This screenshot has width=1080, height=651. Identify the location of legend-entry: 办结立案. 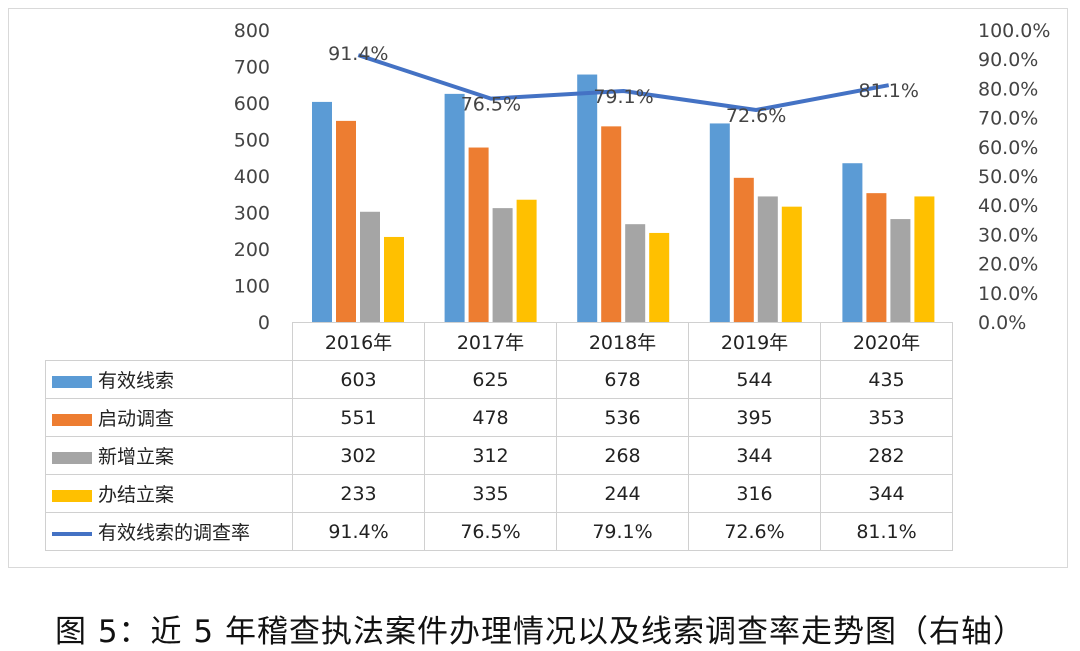
(169, 493).